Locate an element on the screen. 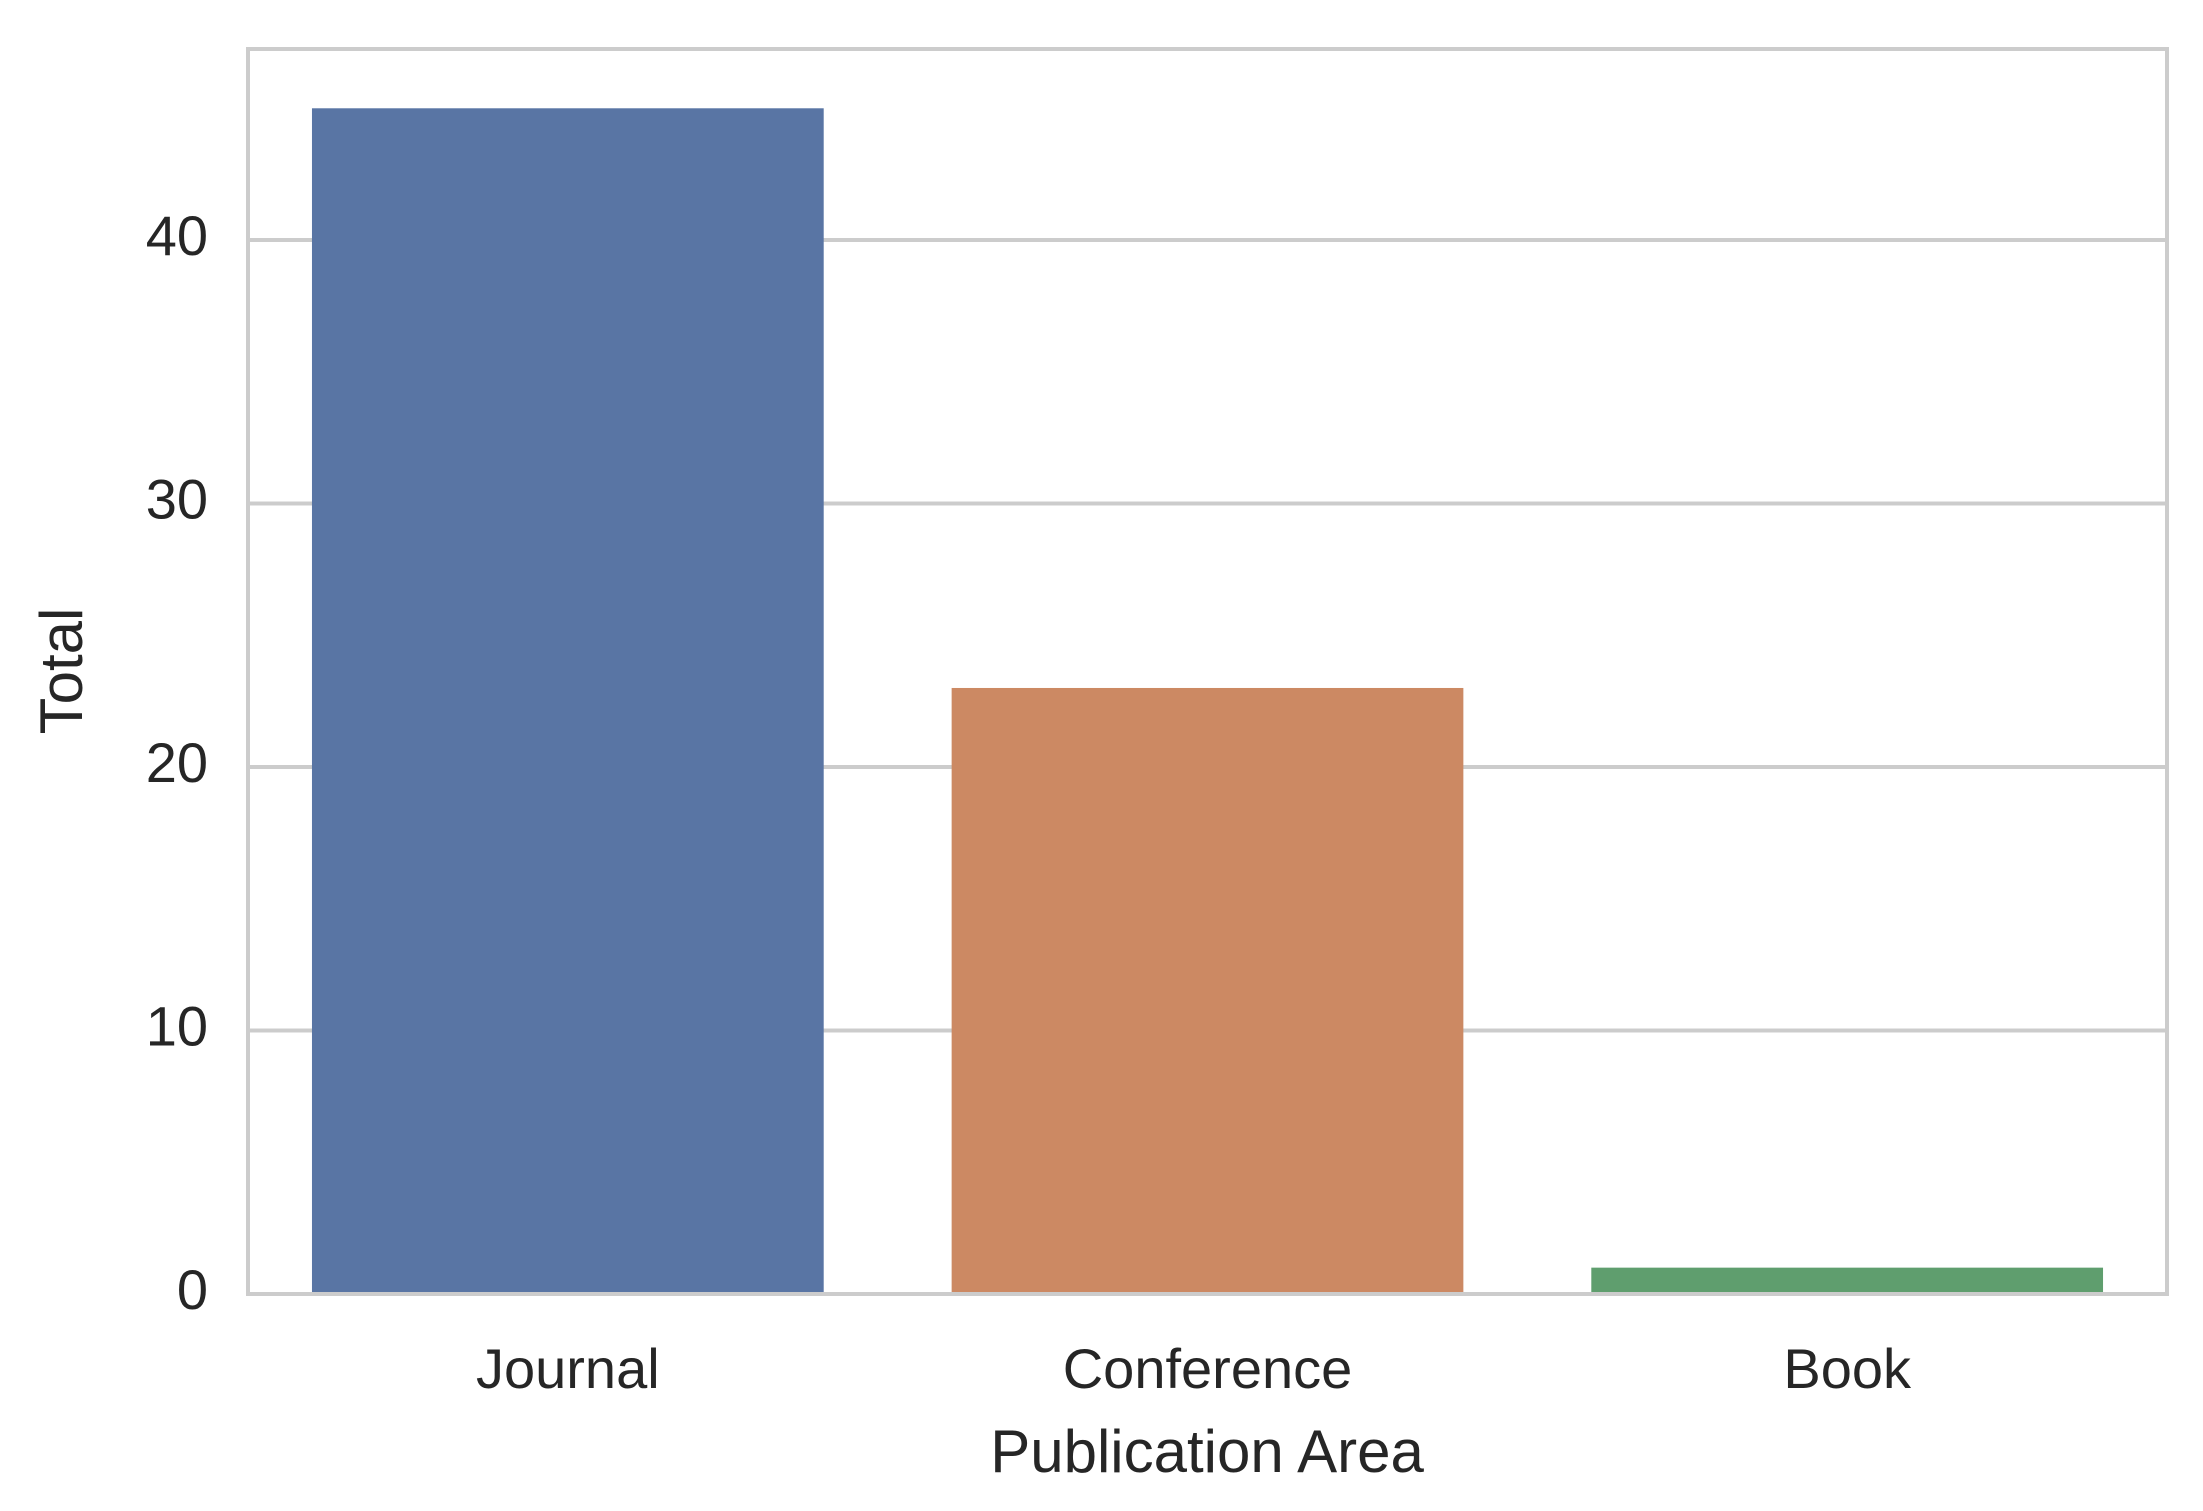  y-tick-label: 20 is located at coordinates (177, 762).